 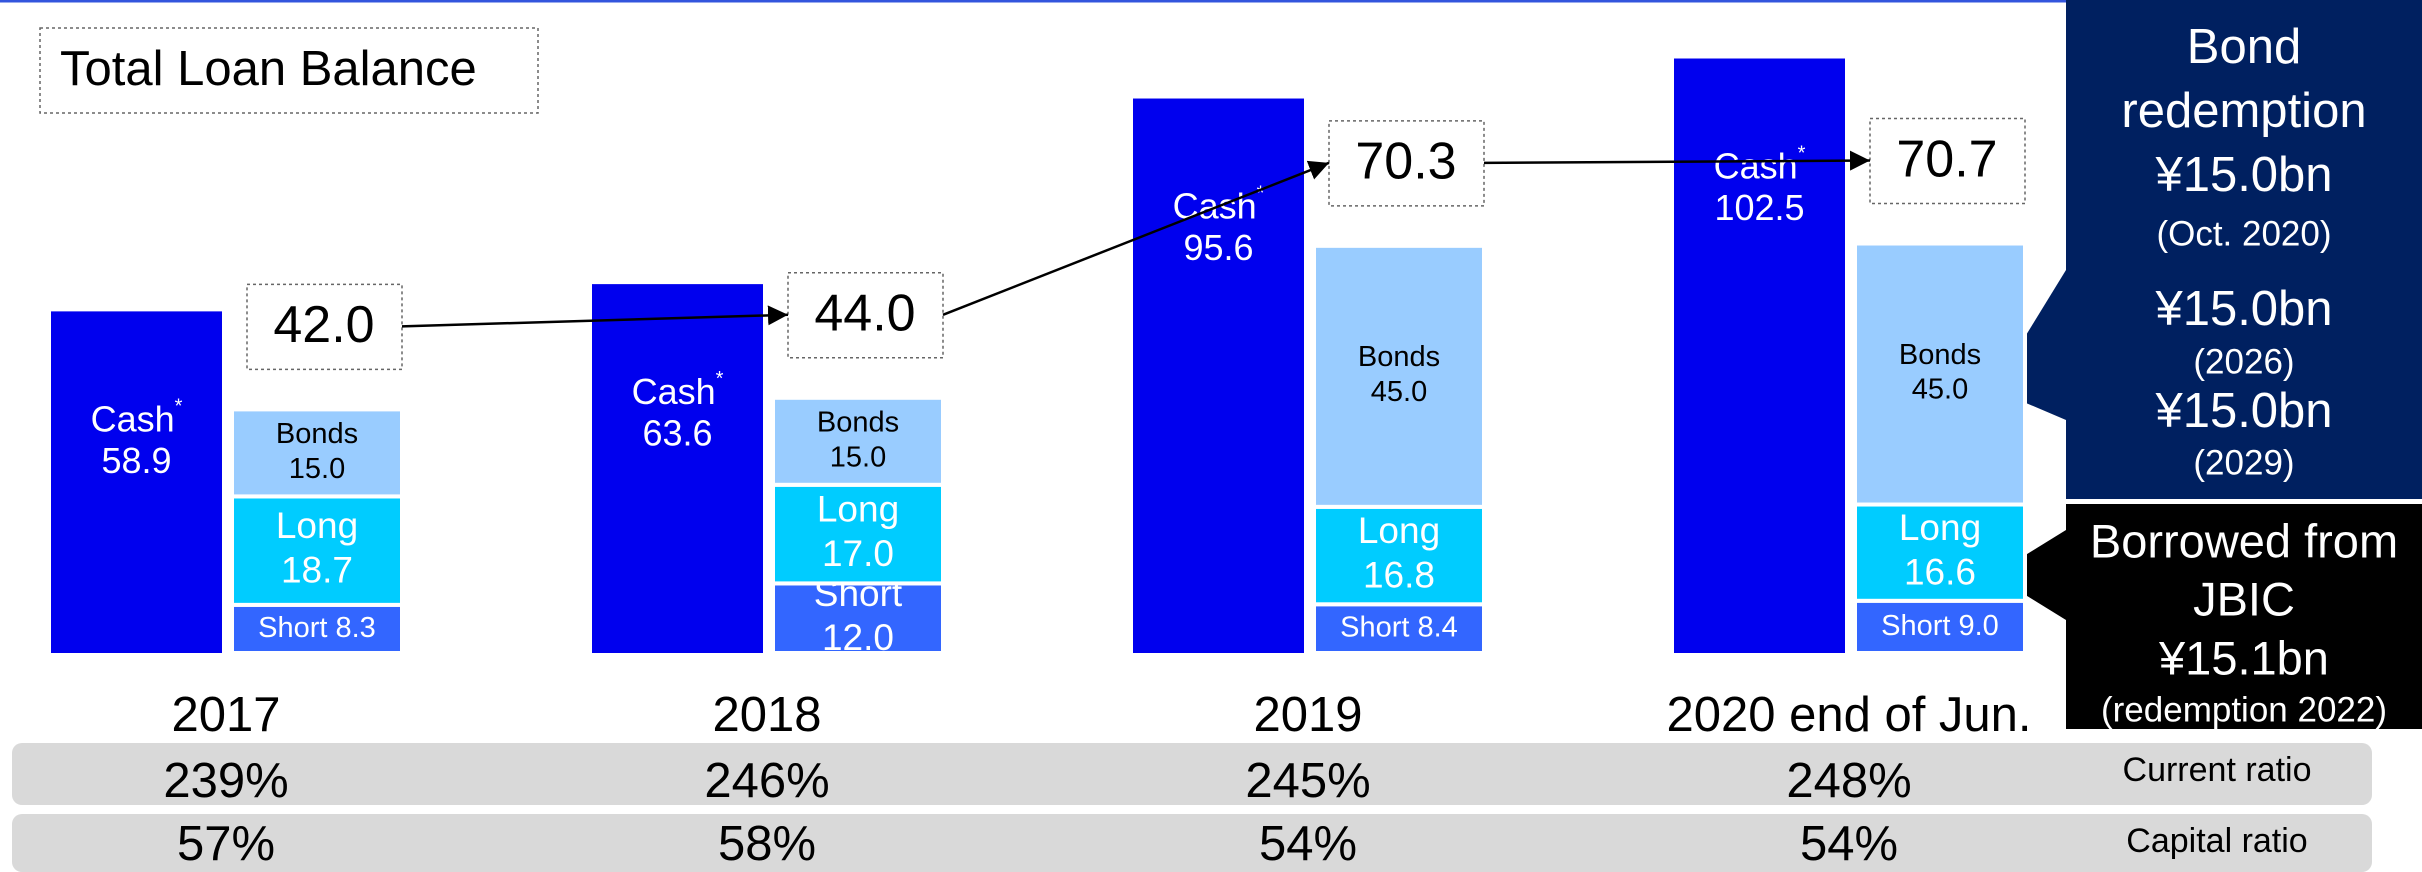 I want to click on callout-text: redemption, so click(x=2243, y=111).